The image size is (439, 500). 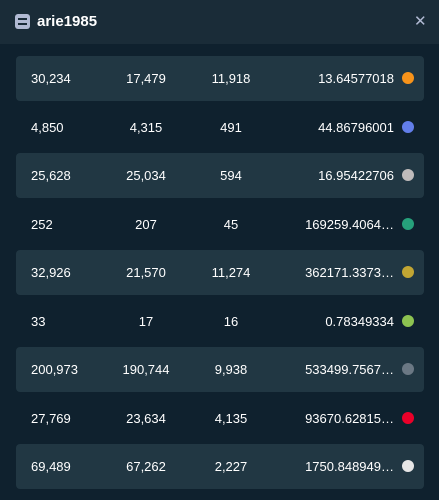 What do you see at coordinates (359, 321) in the screenshot?
I see `table-cell: 0.78349334` at bounding box center [359, 321].